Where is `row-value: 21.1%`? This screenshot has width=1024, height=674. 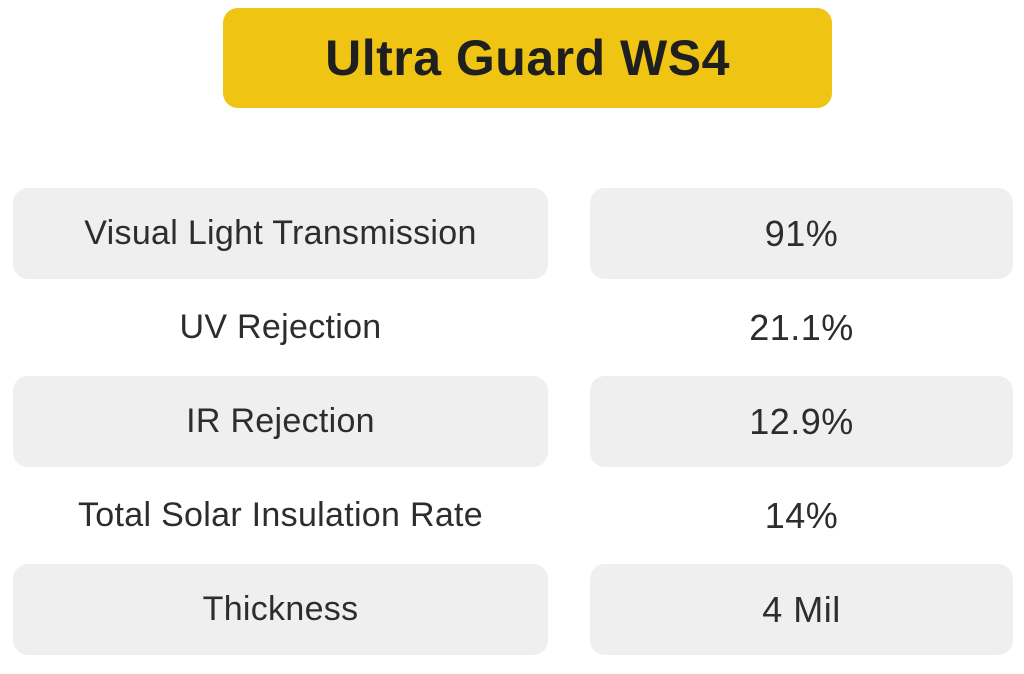
row-value: 21.1% is located at coordinates (801, 327).